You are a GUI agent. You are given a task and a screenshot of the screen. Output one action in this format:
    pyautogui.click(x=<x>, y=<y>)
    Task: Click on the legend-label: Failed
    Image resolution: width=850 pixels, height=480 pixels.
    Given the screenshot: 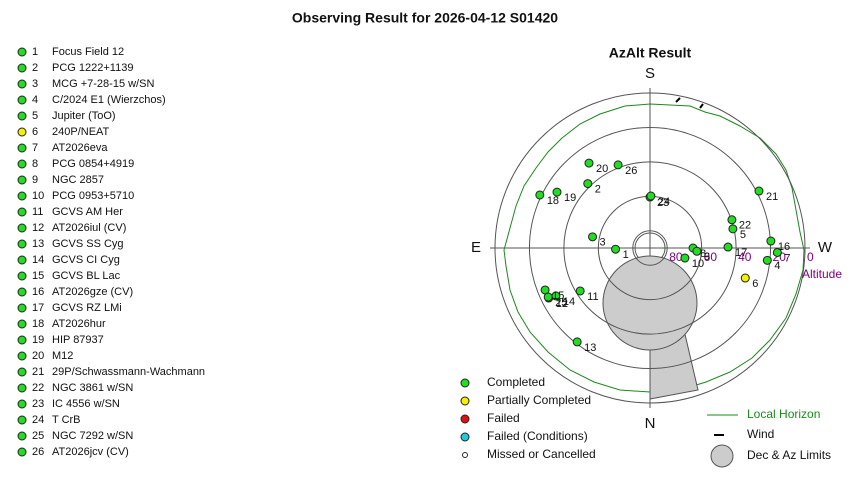 What is the action you would take?
    pyautogui.click(x=503, y=418)
    